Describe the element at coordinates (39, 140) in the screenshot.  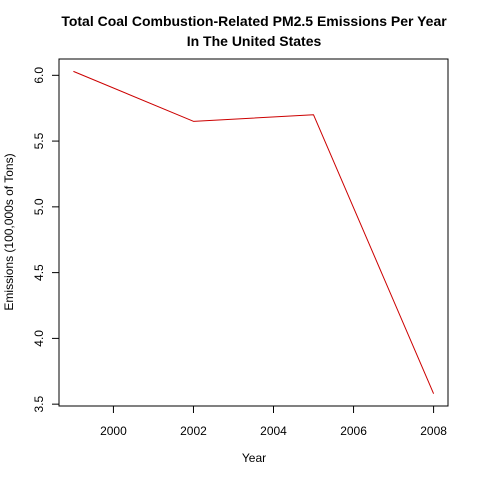
I see `y-tick-label: 5.5` at that location.